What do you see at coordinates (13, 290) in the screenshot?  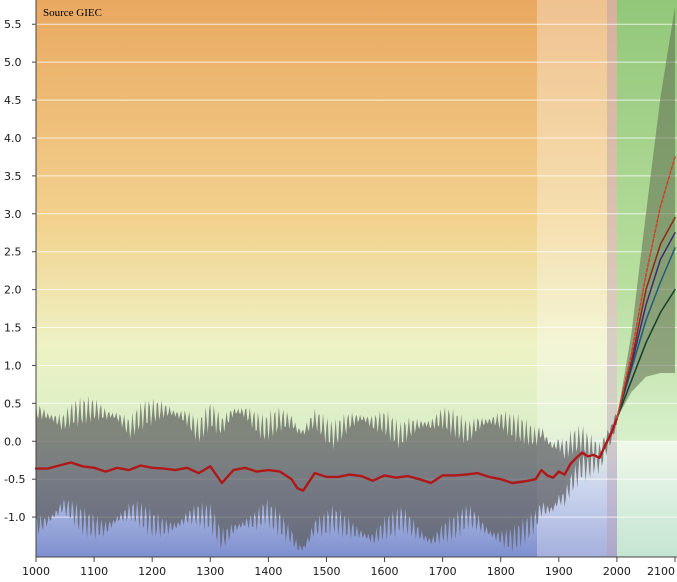 I see `y-tick-label: 2.0` at bounding box center [13, 290].